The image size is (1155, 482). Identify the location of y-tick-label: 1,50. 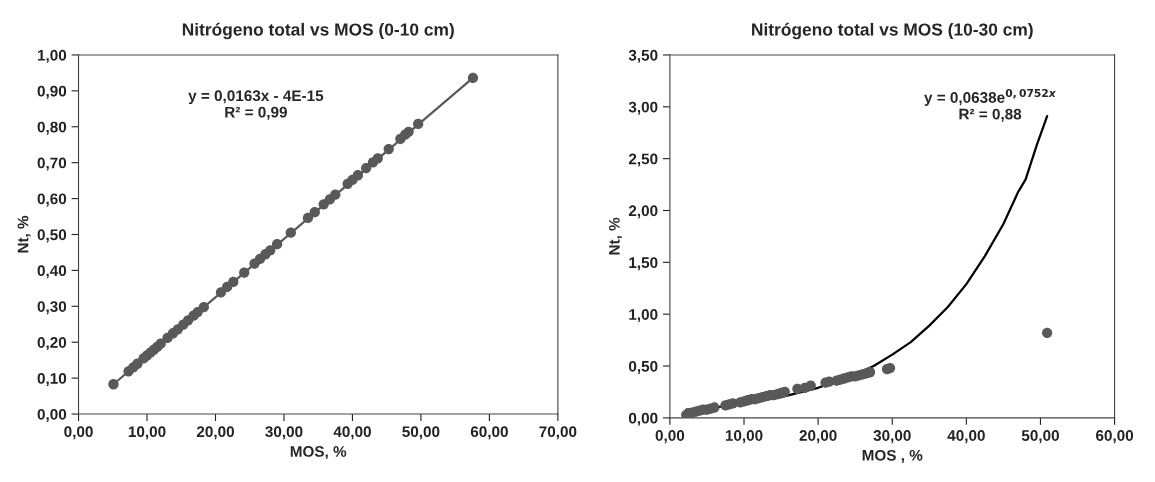
(643, 264).